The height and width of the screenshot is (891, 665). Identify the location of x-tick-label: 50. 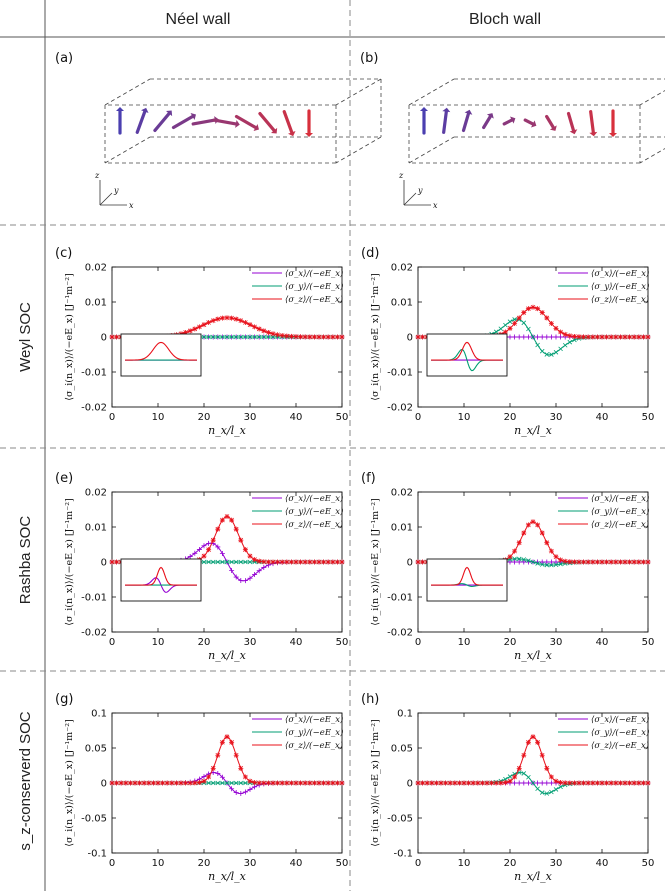
(342, 642).